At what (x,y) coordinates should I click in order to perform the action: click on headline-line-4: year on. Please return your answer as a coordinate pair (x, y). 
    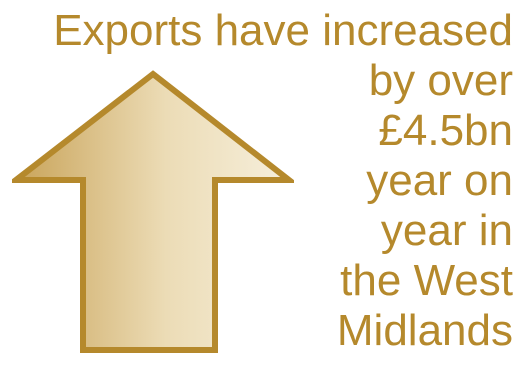
    Looking at the image, I should click on (439, 180).